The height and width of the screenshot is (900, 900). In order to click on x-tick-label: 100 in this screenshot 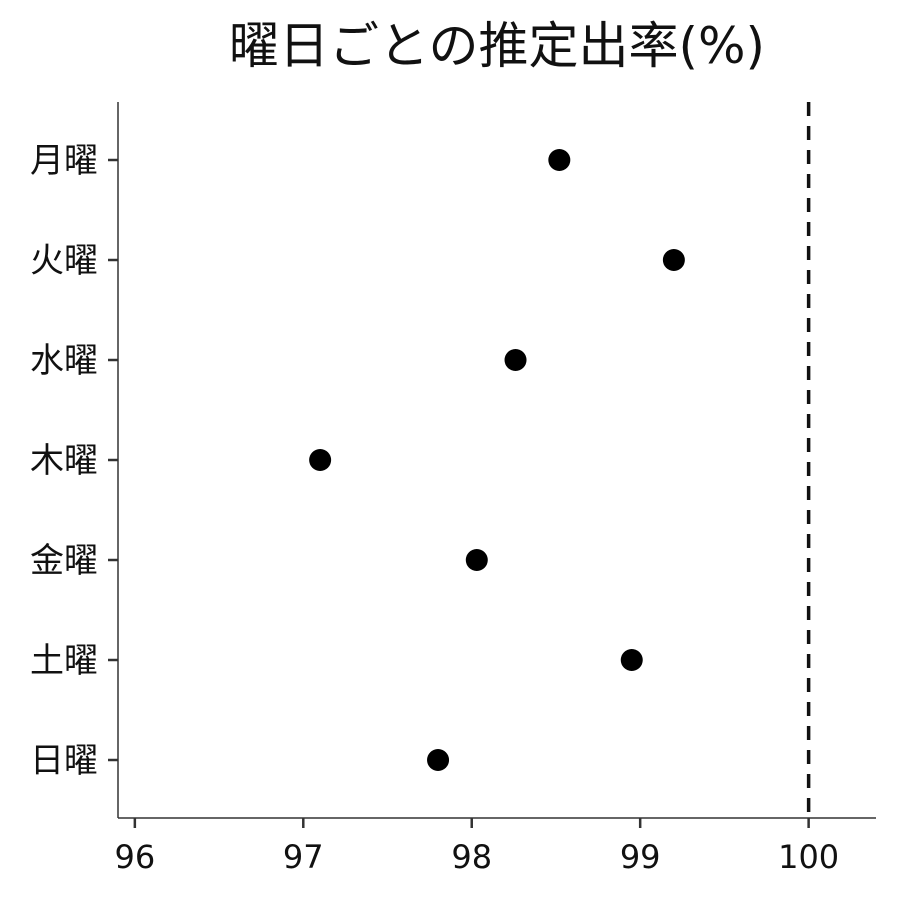, I will do `click(808, 857)`.